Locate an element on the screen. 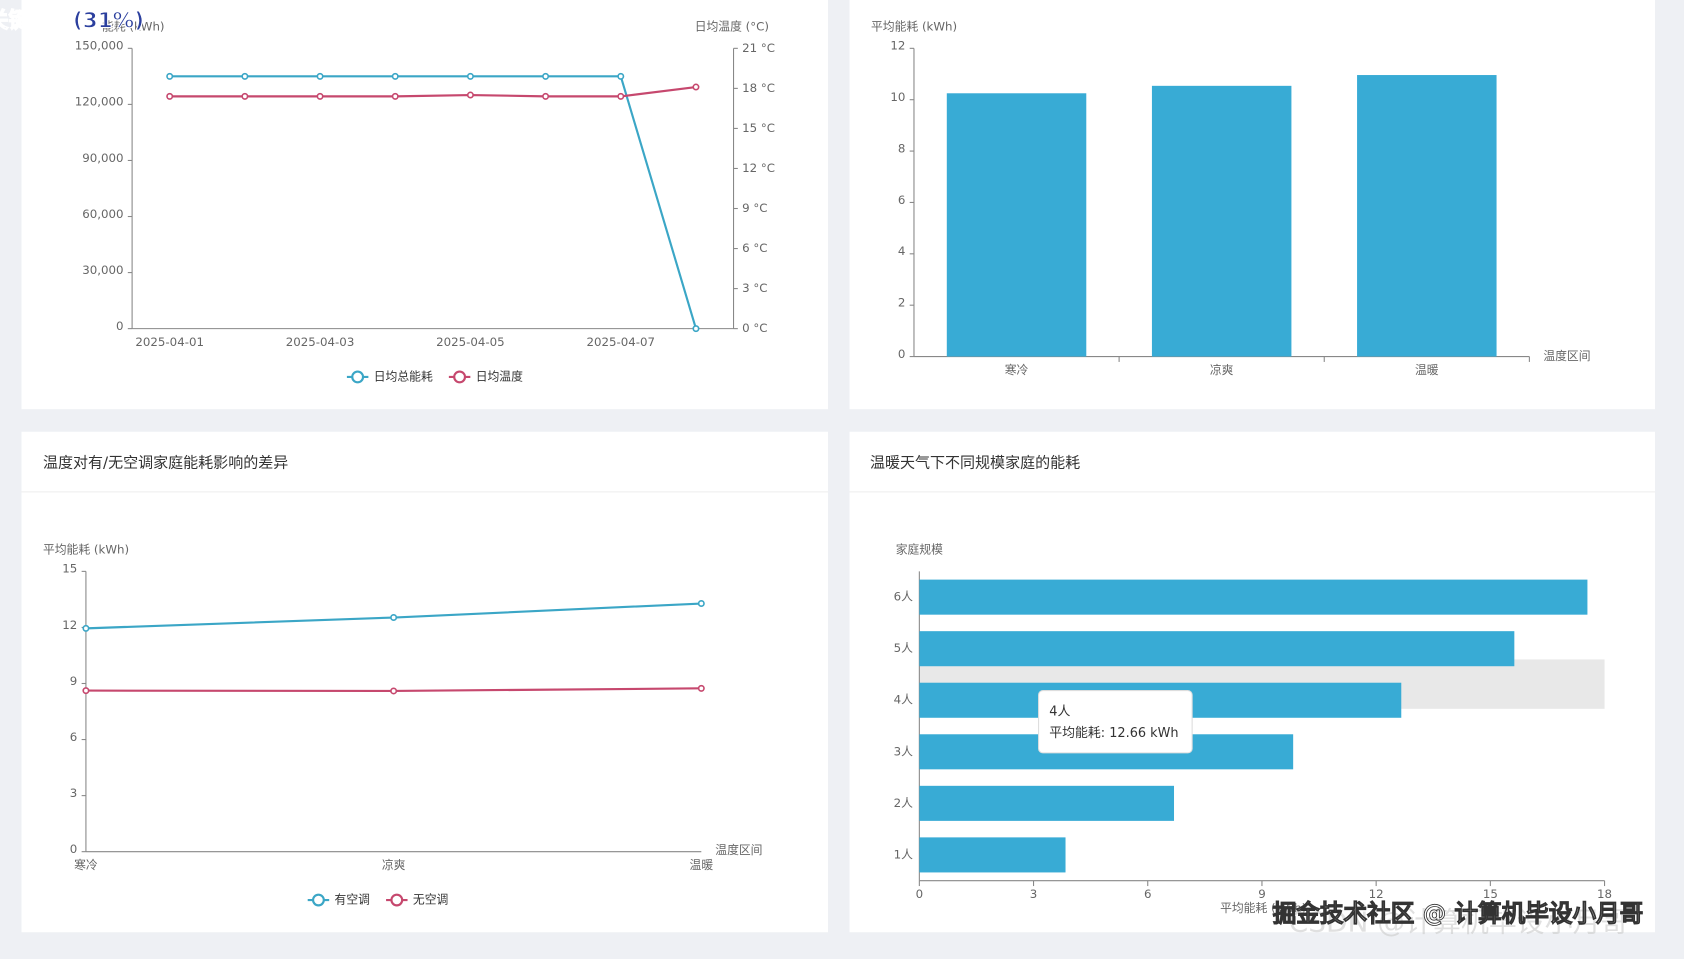  y-tick-label: 9 is located at coordinates (74, 681).